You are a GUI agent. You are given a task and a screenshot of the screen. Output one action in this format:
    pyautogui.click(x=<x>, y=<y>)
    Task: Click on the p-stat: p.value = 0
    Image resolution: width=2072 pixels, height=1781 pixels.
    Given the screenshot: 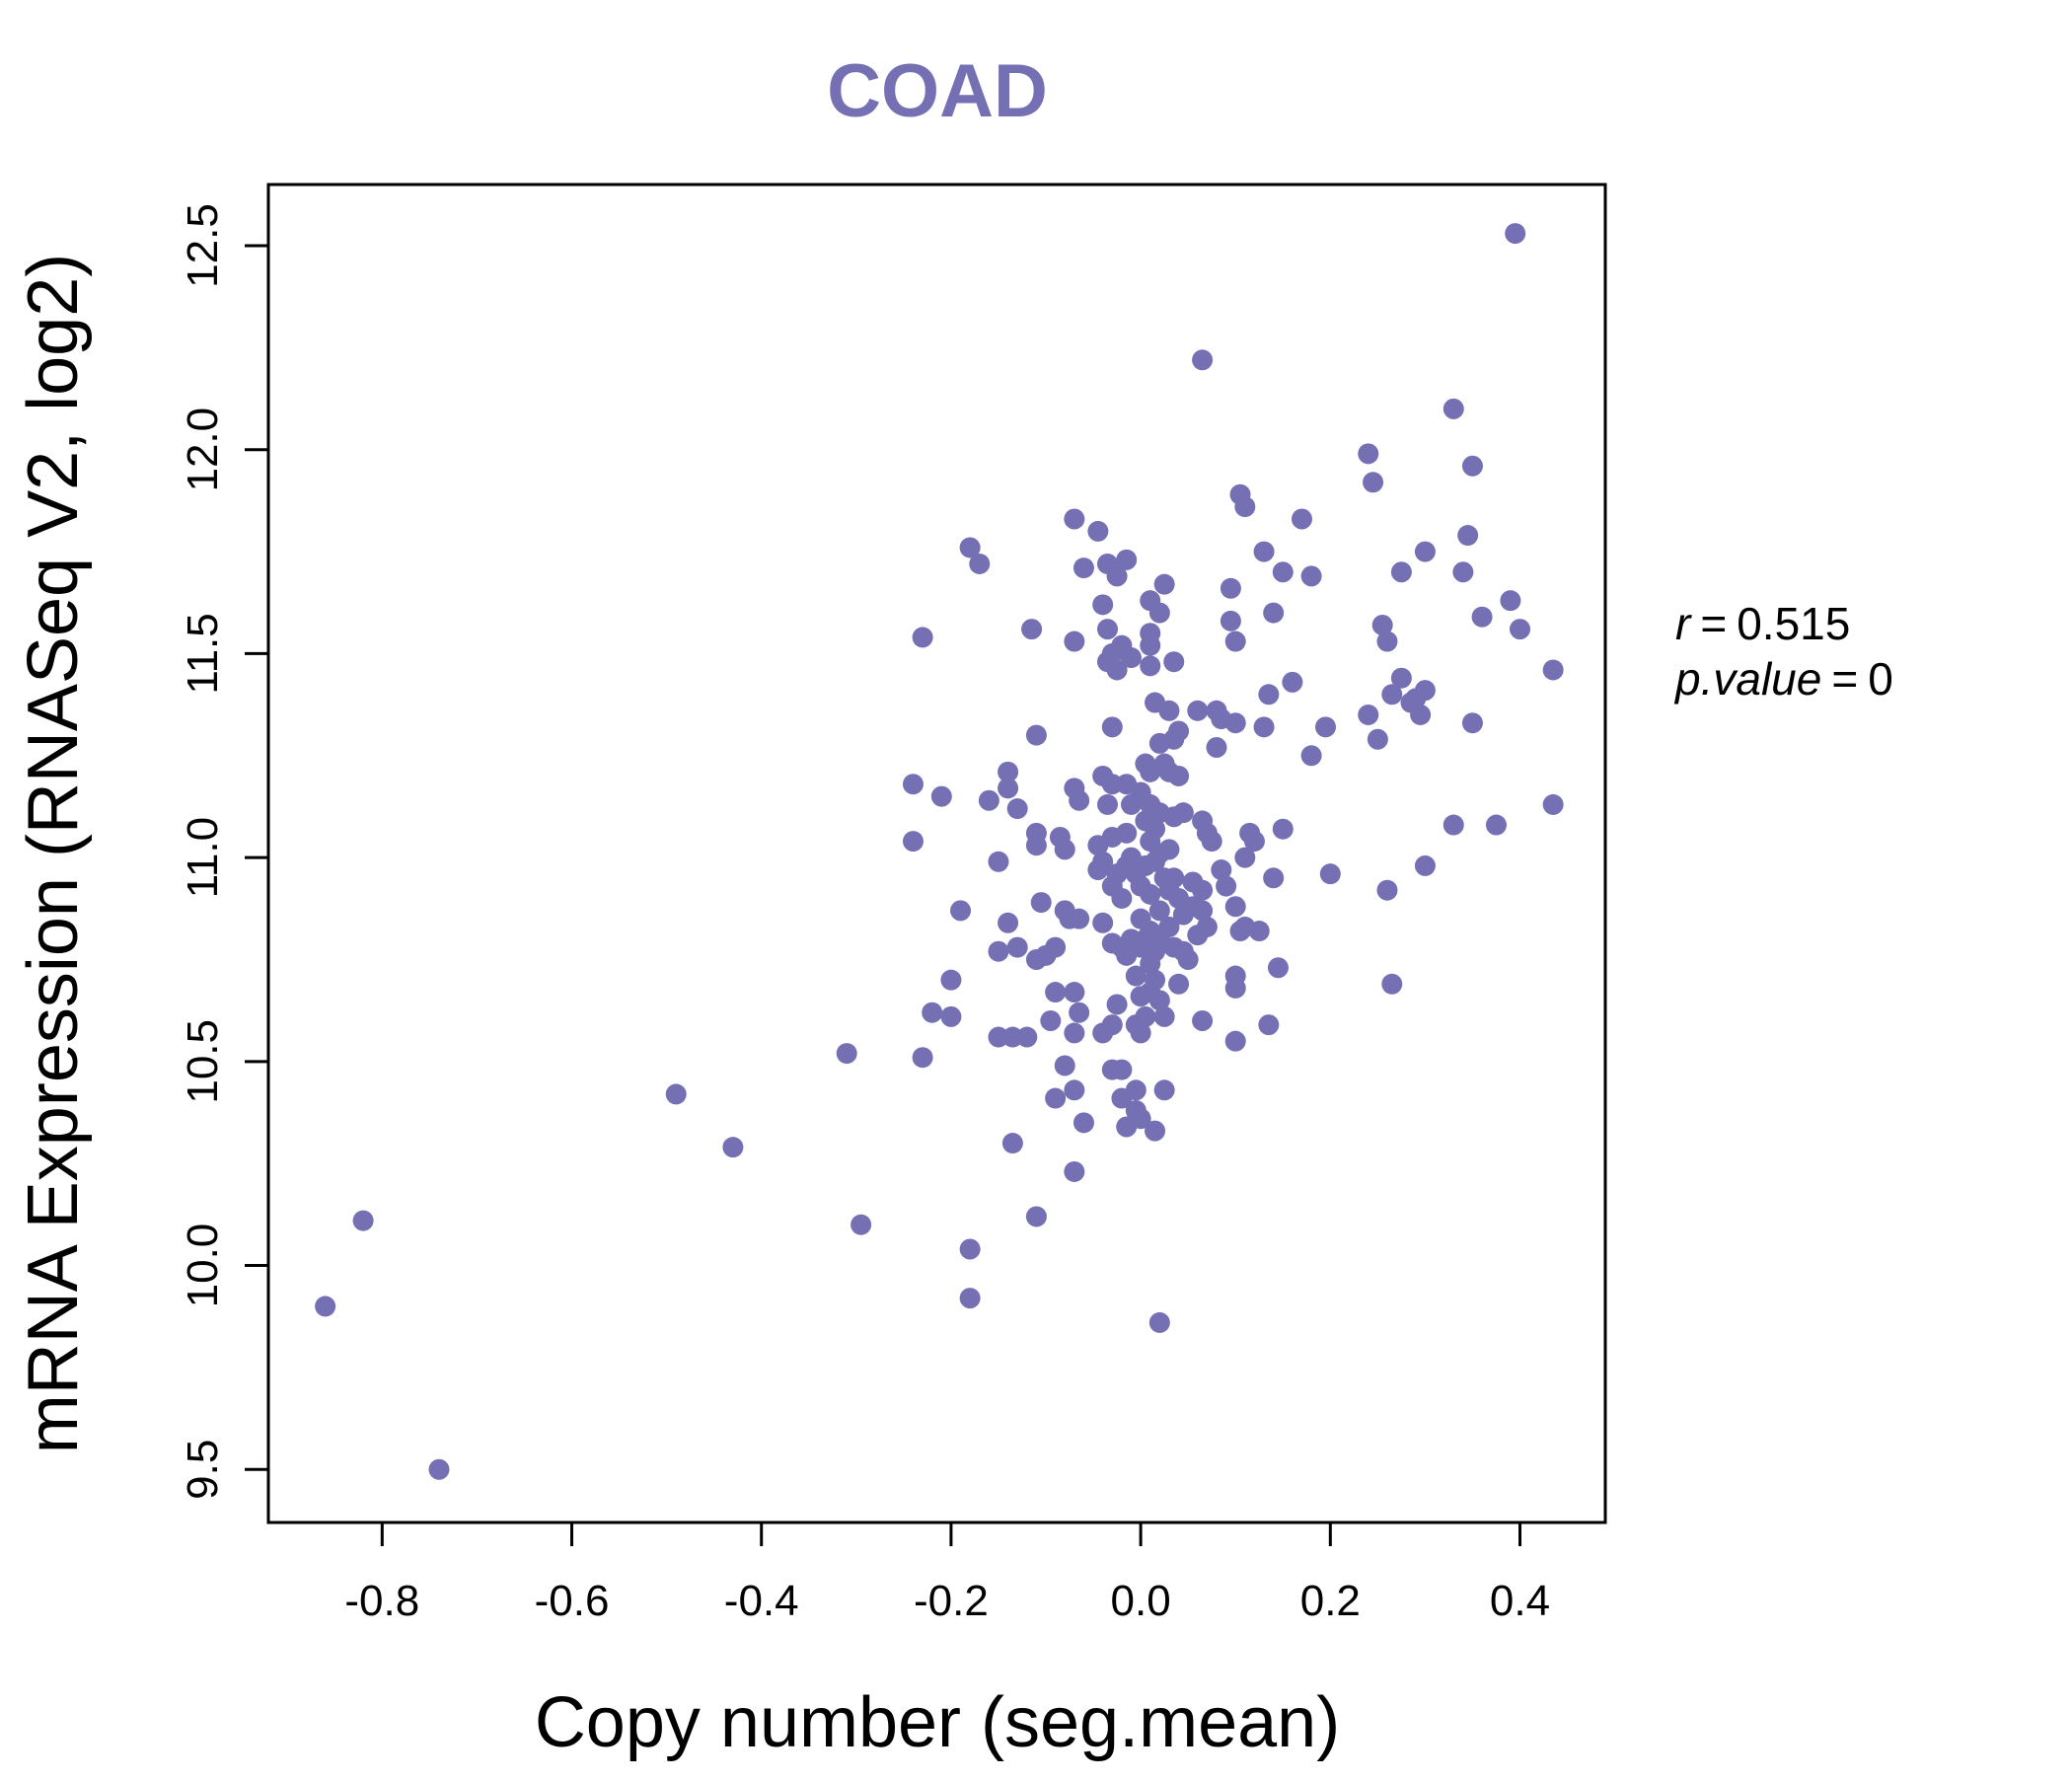 What is the action you would take?
    pyautogui.click(x=1783, y=679)
    